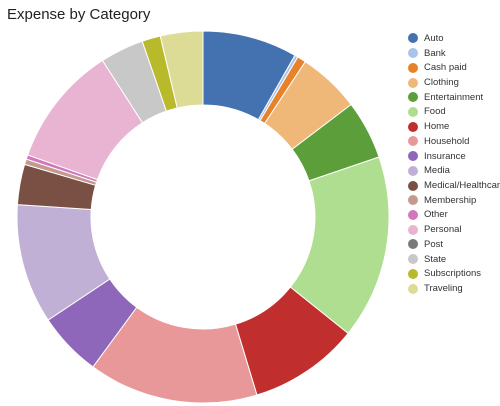  What do you see at coordinates (413, 111) in the screenshot?
I see `legend-swatch-food` at bounding box center [413, 111].